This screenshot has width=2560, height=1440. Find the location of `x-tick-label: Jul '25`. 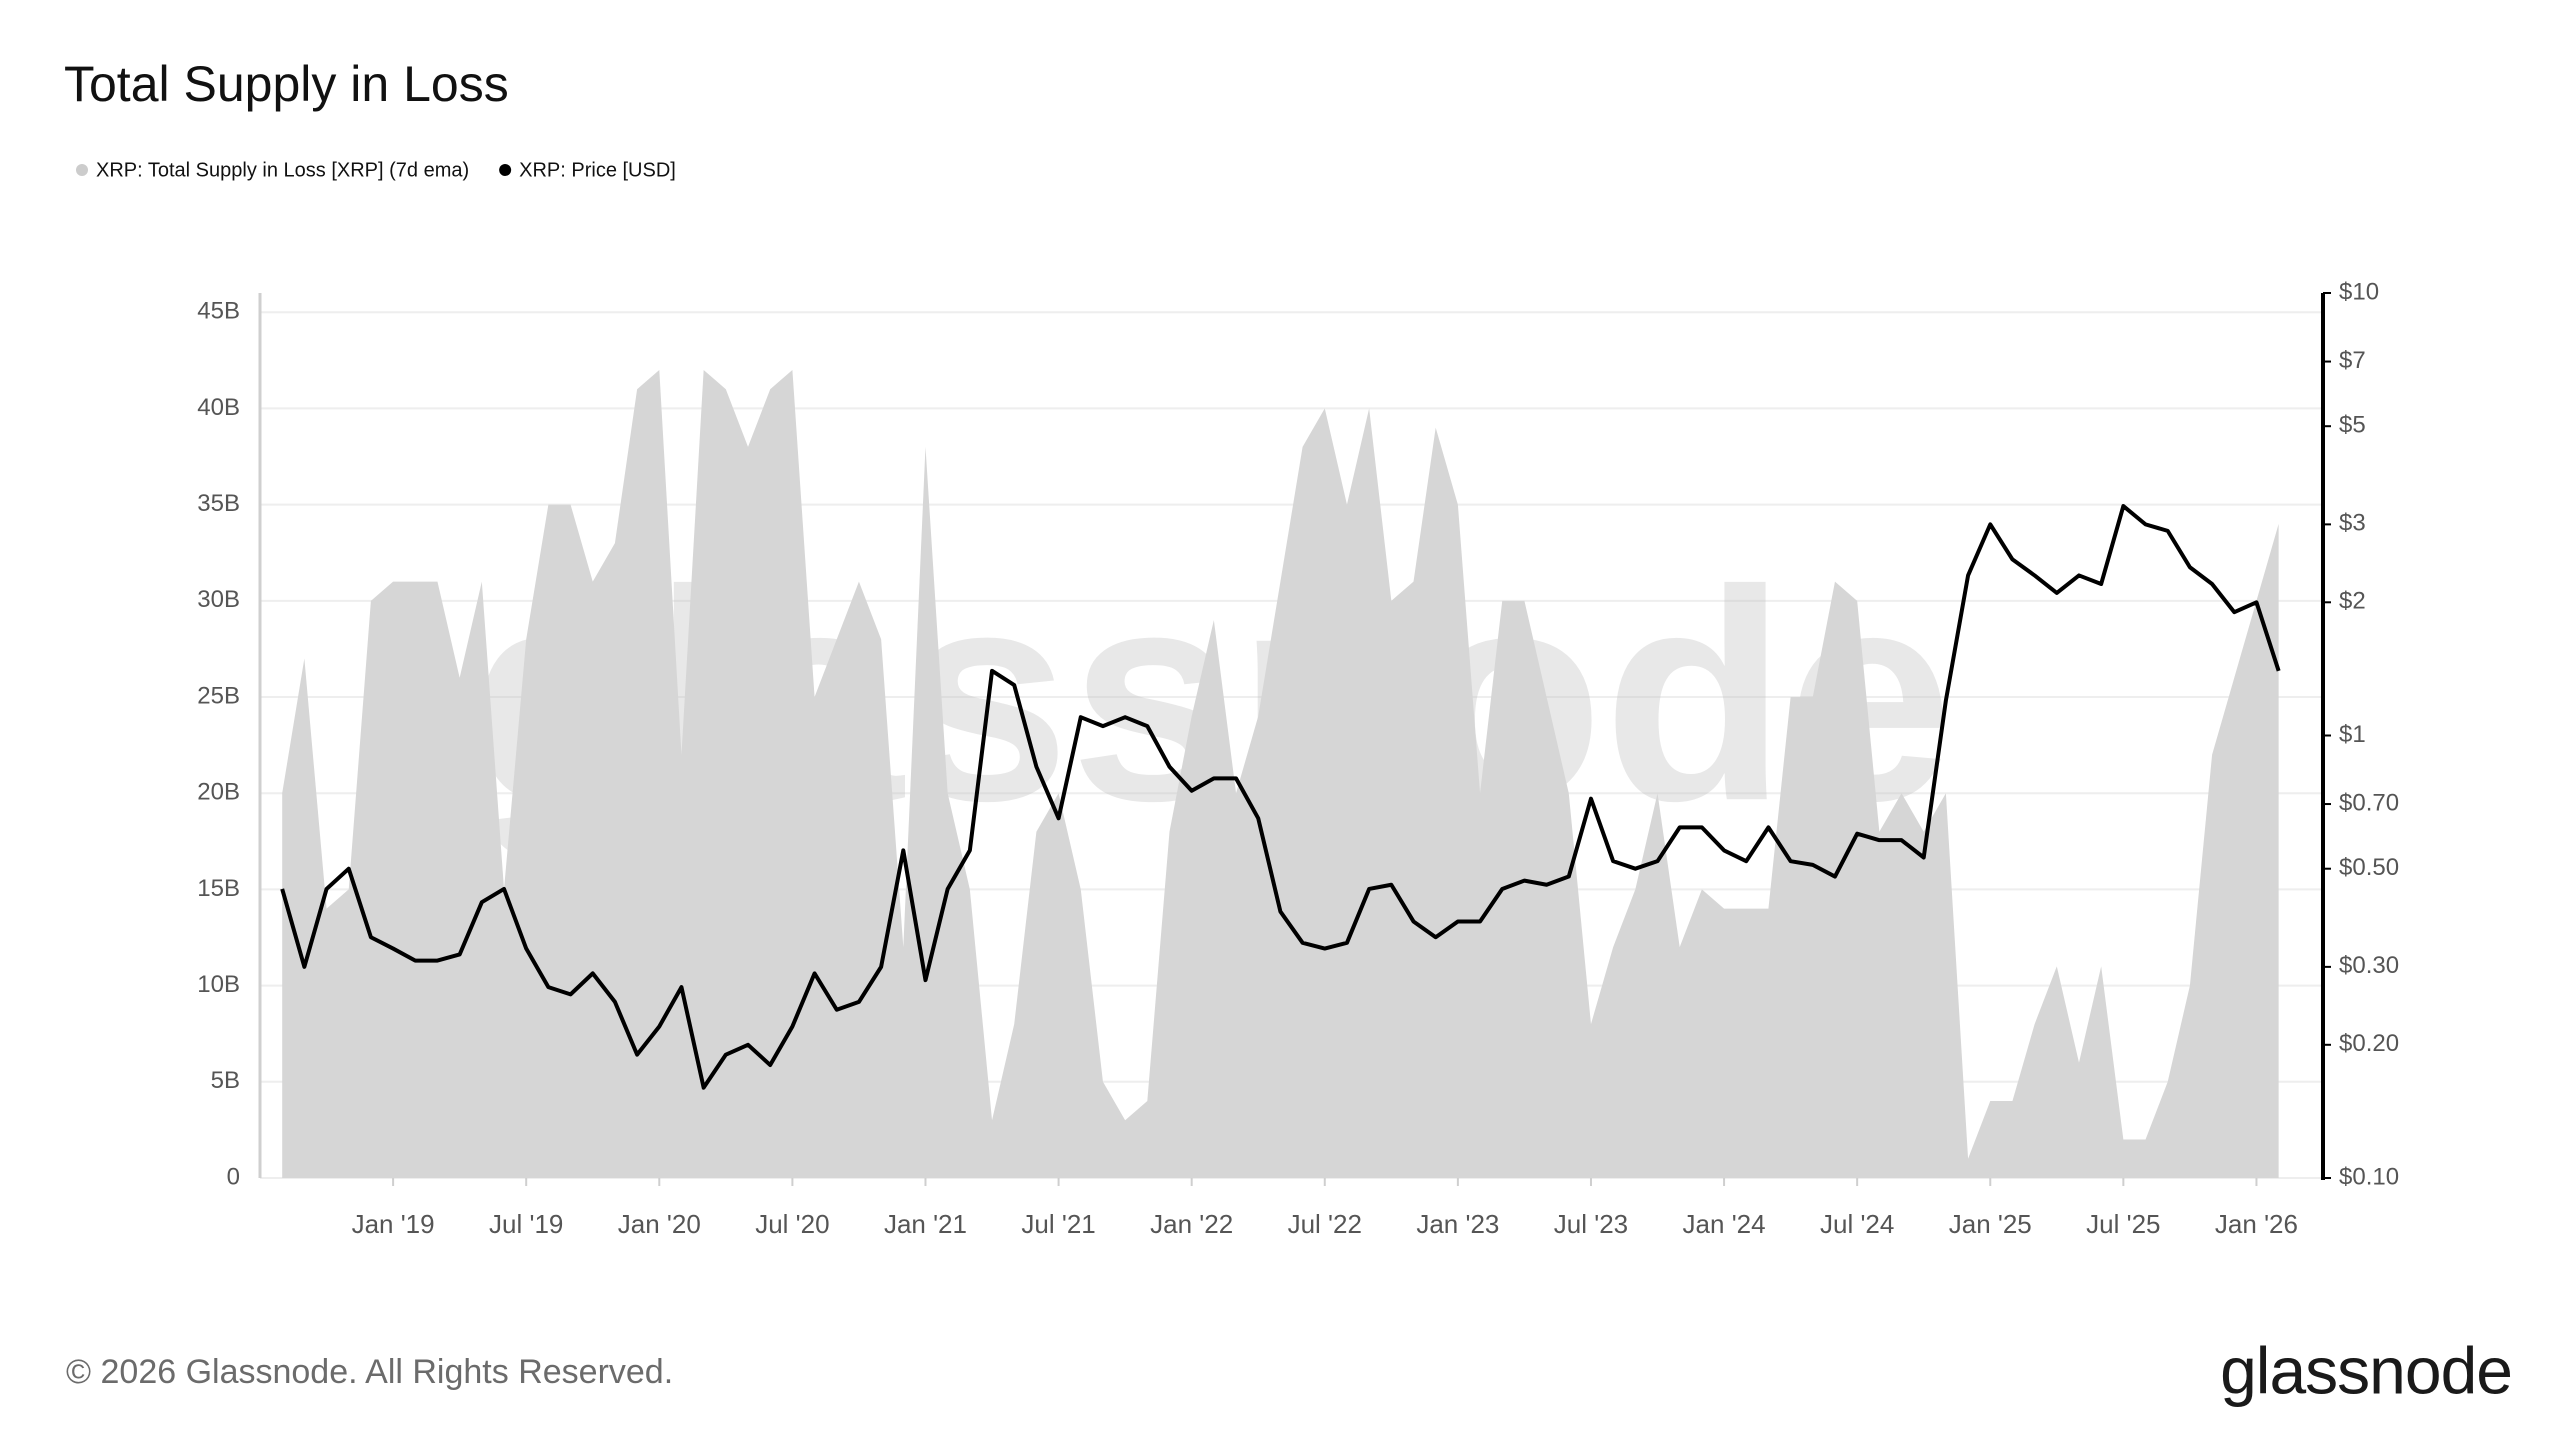

x-tick-label: Jul '25 is located at coordinates (2123, 1224).